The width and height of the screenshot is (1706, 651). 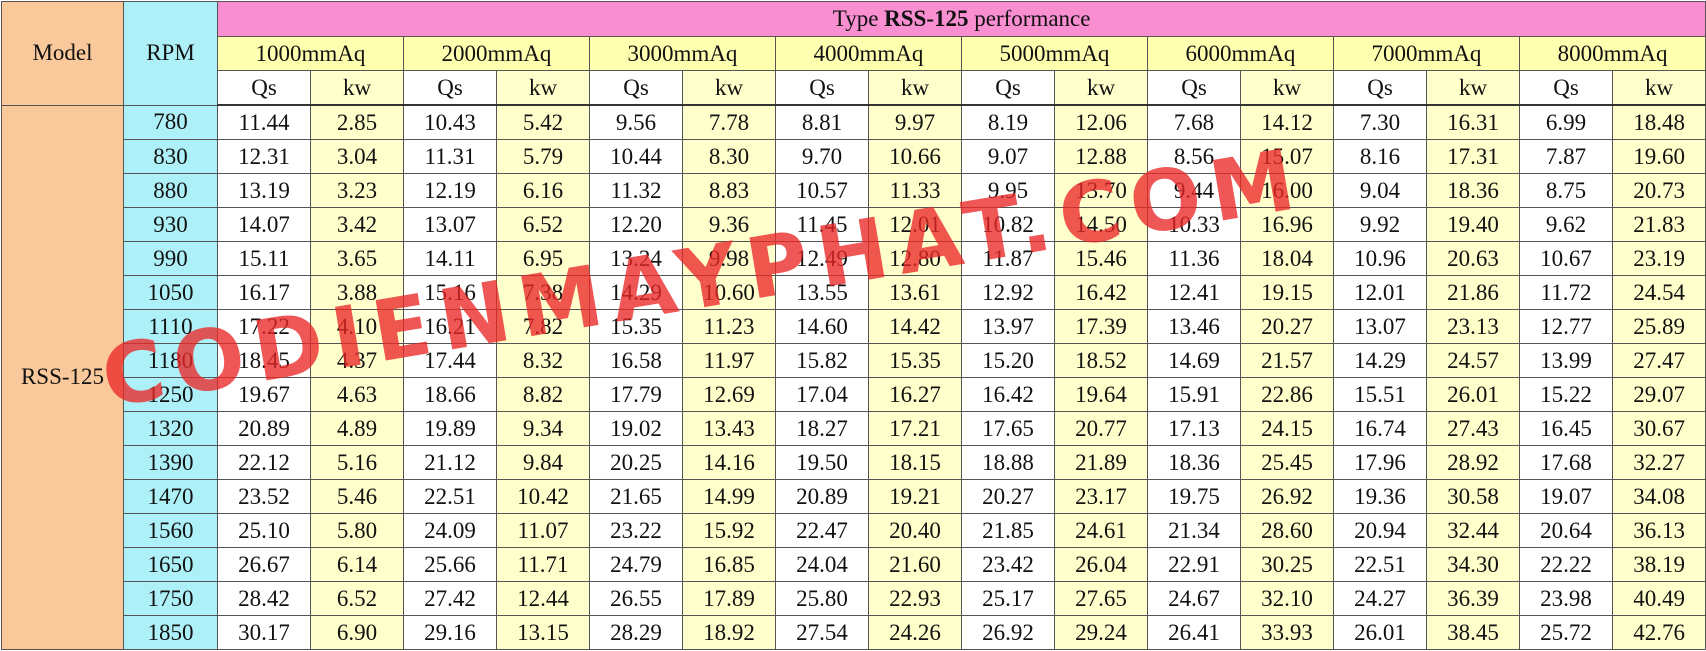 What do you see at coordinates (264, 190) in the screenshot?
I see `value-cell: 13.19` at bounding box center [264, 190].